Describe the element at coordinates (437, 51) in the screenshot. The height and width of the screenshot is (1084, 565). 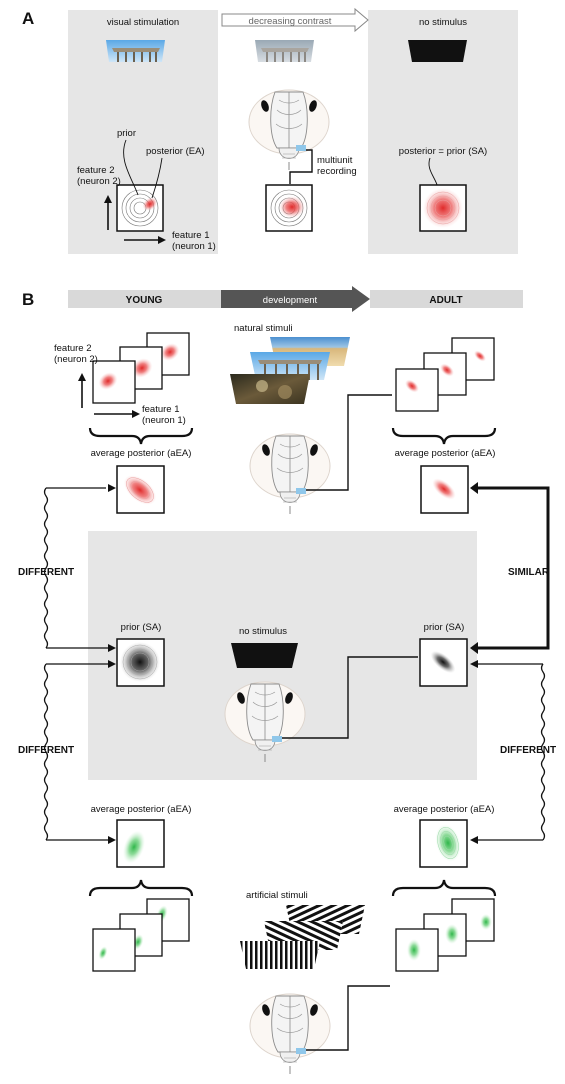
I see `stimulus-image-black` at that location.